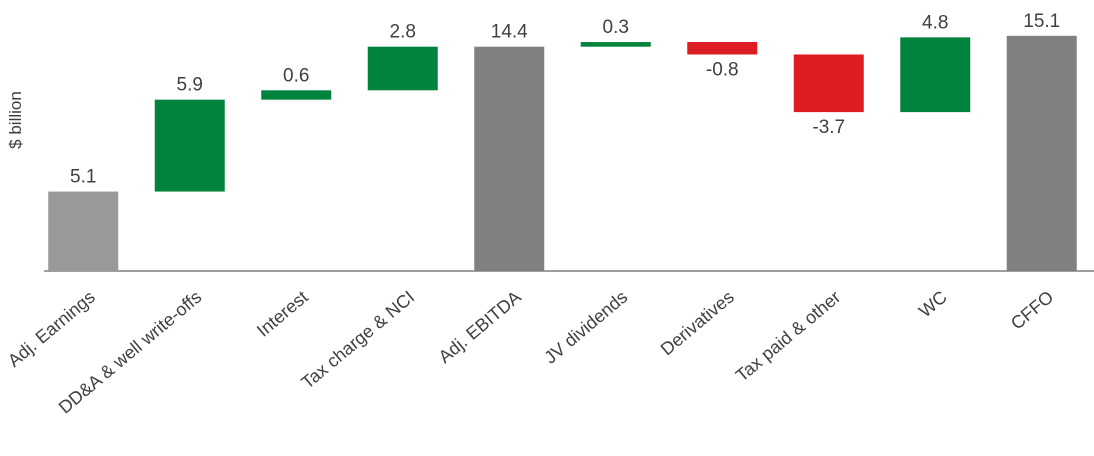  What do you see at coordinates (282, 314) in the screenshot?
I see `category-label-2: Interest` at bounding box center [282, 314].